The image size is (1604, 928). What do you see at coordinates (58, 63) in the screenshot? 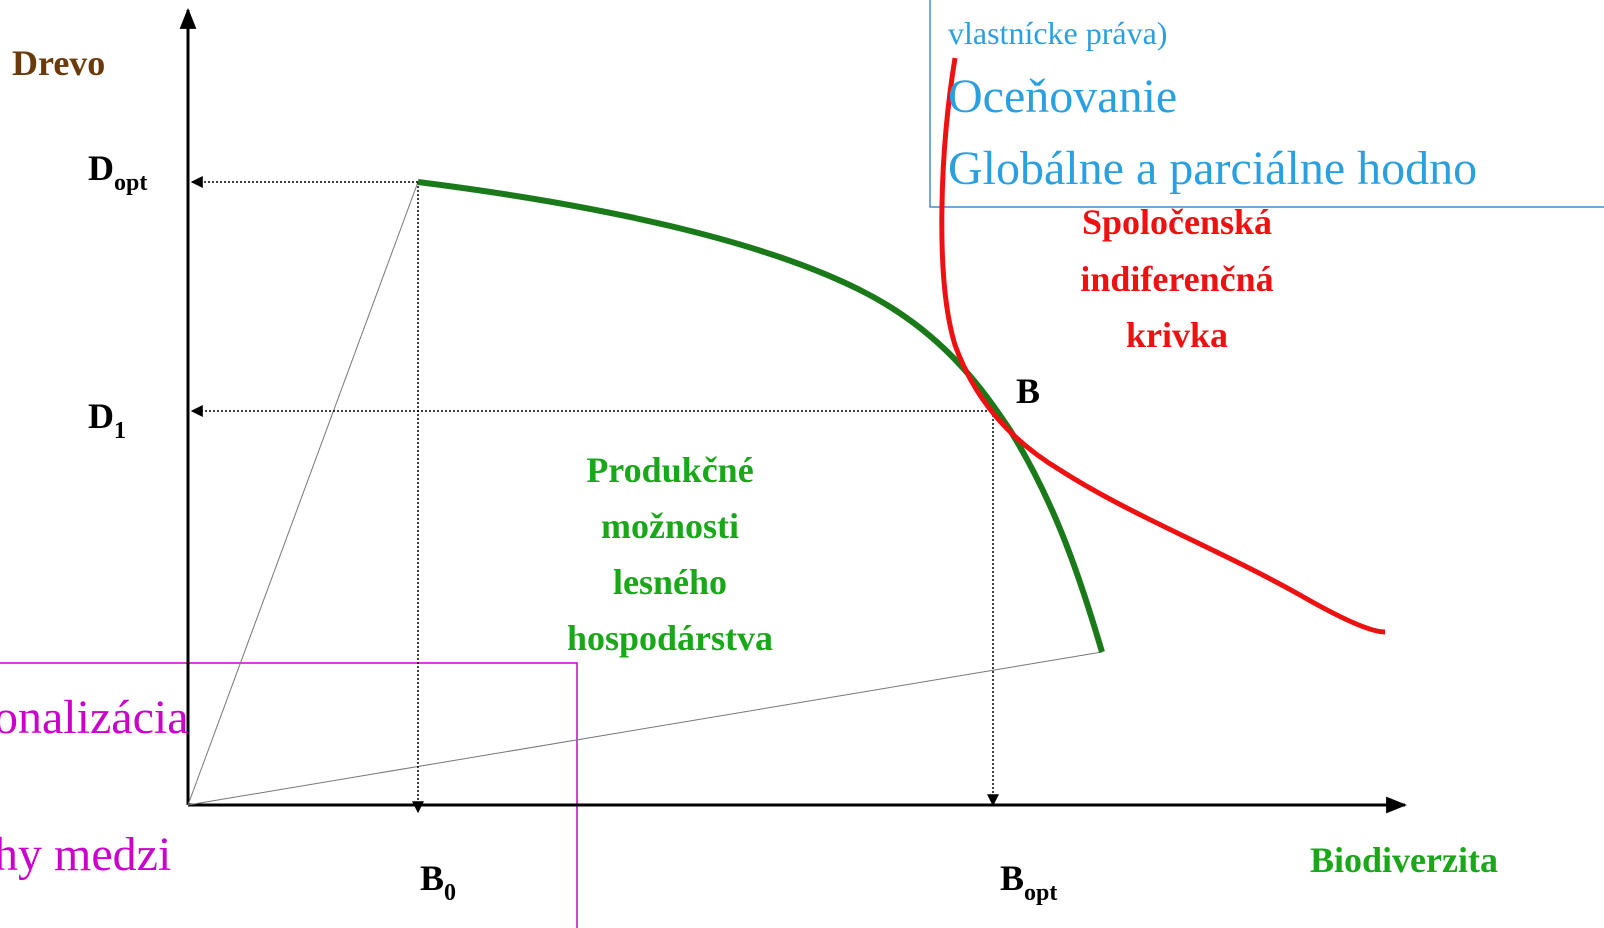
I see `y-axis-label: Drevo` at bounding box center [58, 63].